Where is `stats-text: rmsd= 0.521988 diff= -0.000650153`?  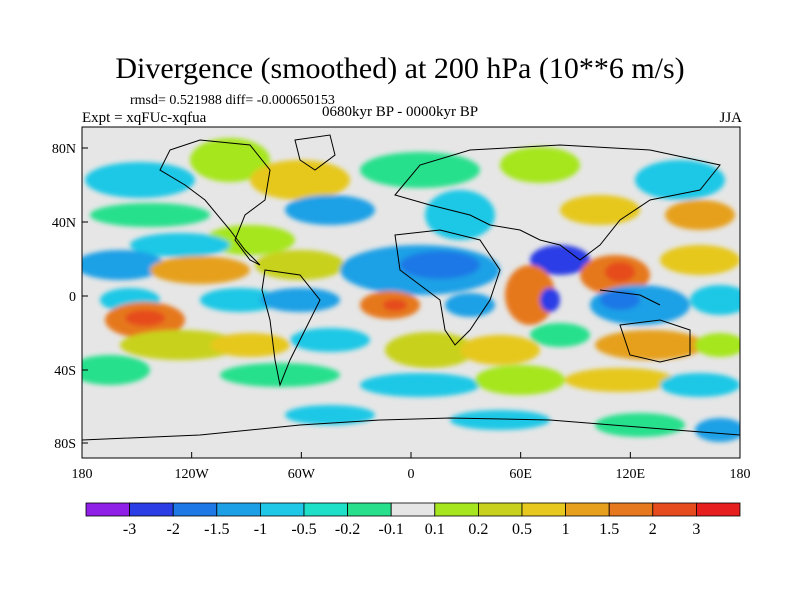 stats-text: rmsd= 0.521988 diff= -0.000650153 is located at coordinates (232, 100).